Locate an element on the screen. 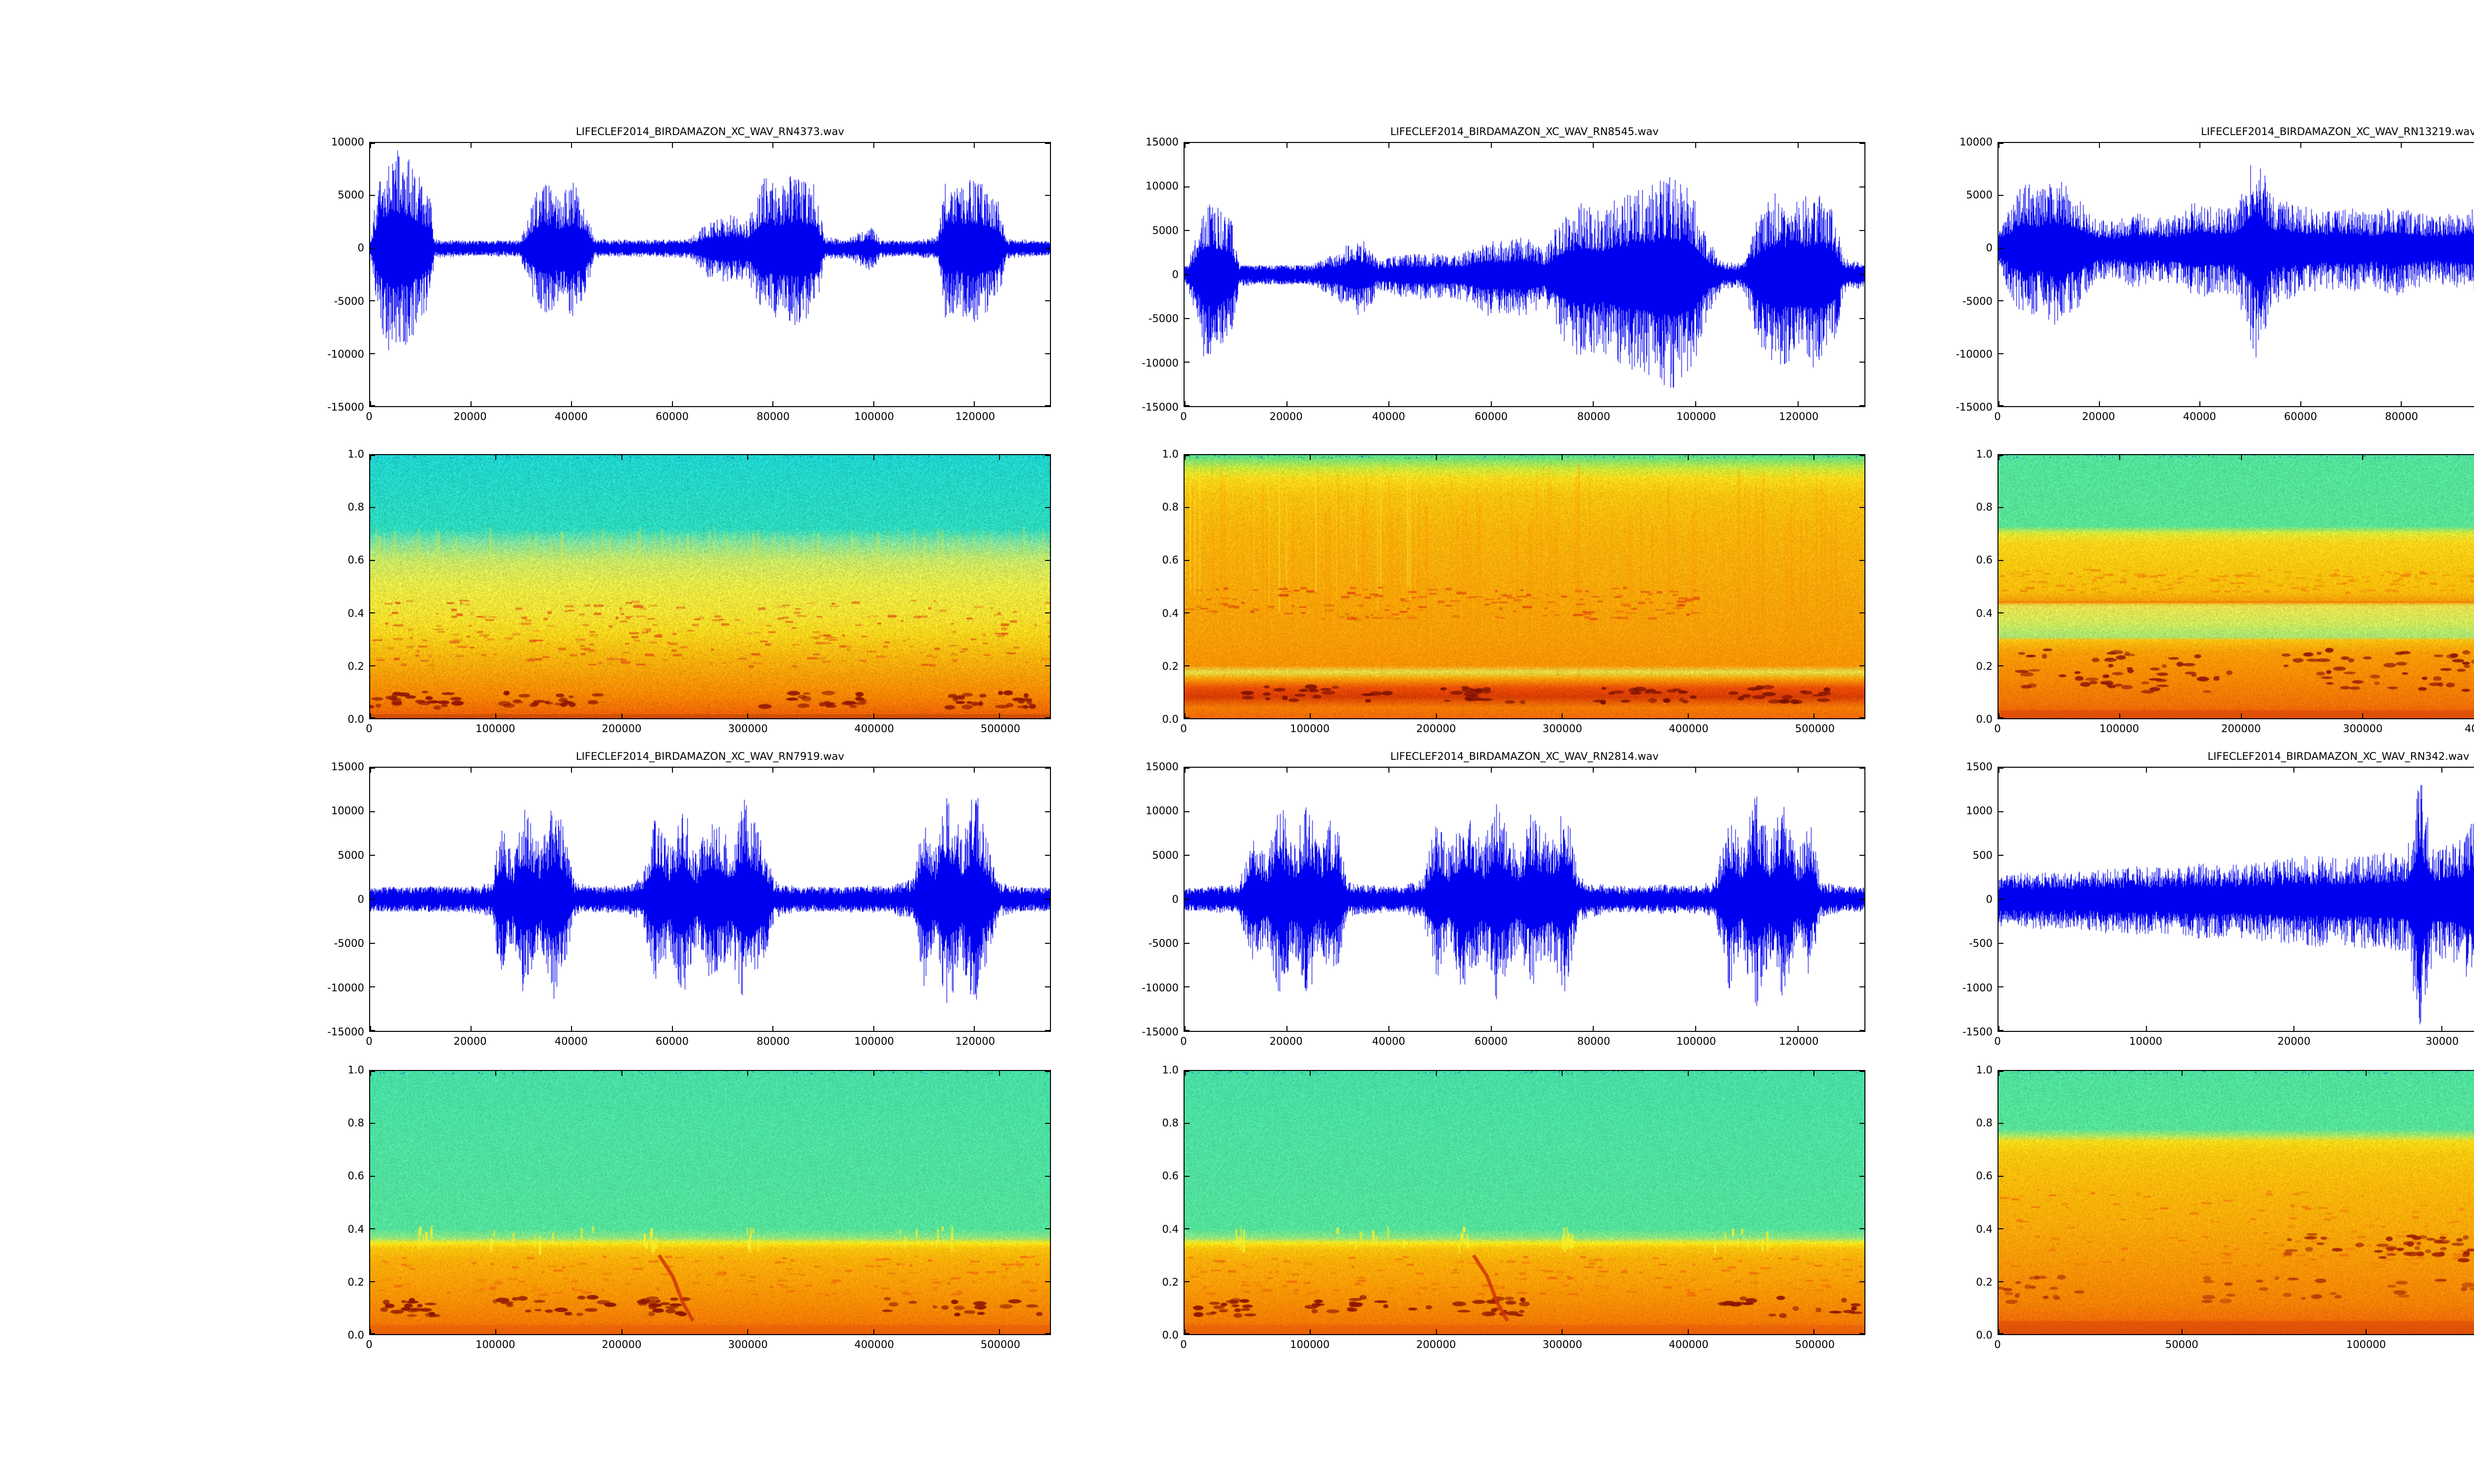  y-tick-label: -15000 is located at coordinates (345, 407).